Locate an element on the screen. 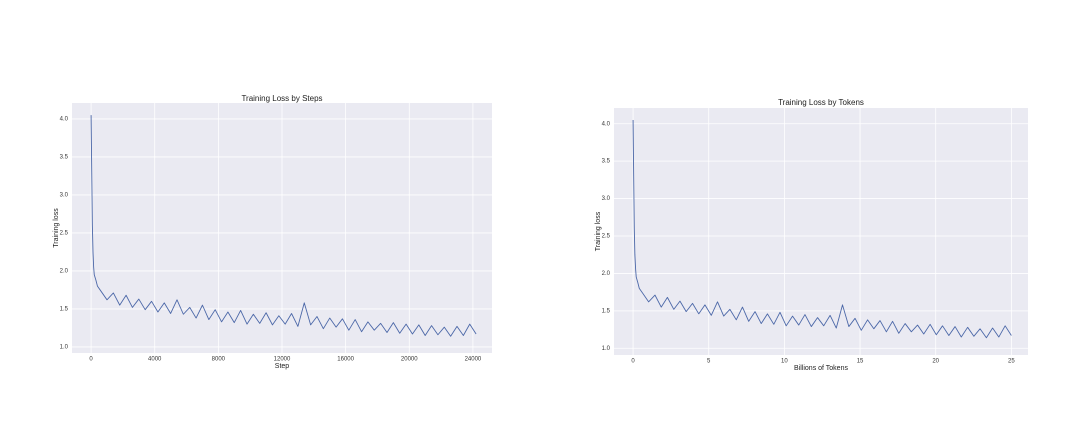 The width and height of the screenshot is (1080, 445). x-tick-label: 8000 is located at coordinates (219, 360).